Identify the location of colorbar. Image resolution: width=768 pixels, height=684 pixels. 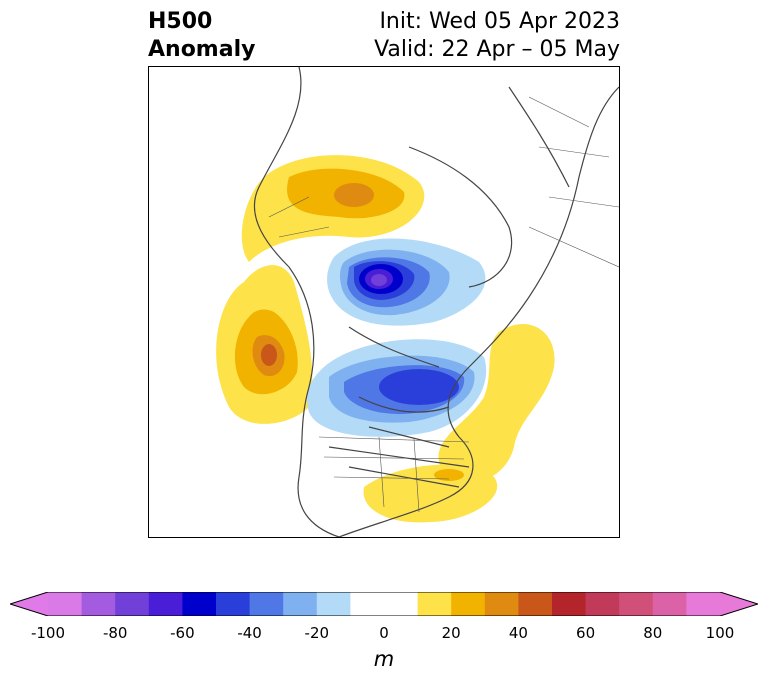
(384, 604).